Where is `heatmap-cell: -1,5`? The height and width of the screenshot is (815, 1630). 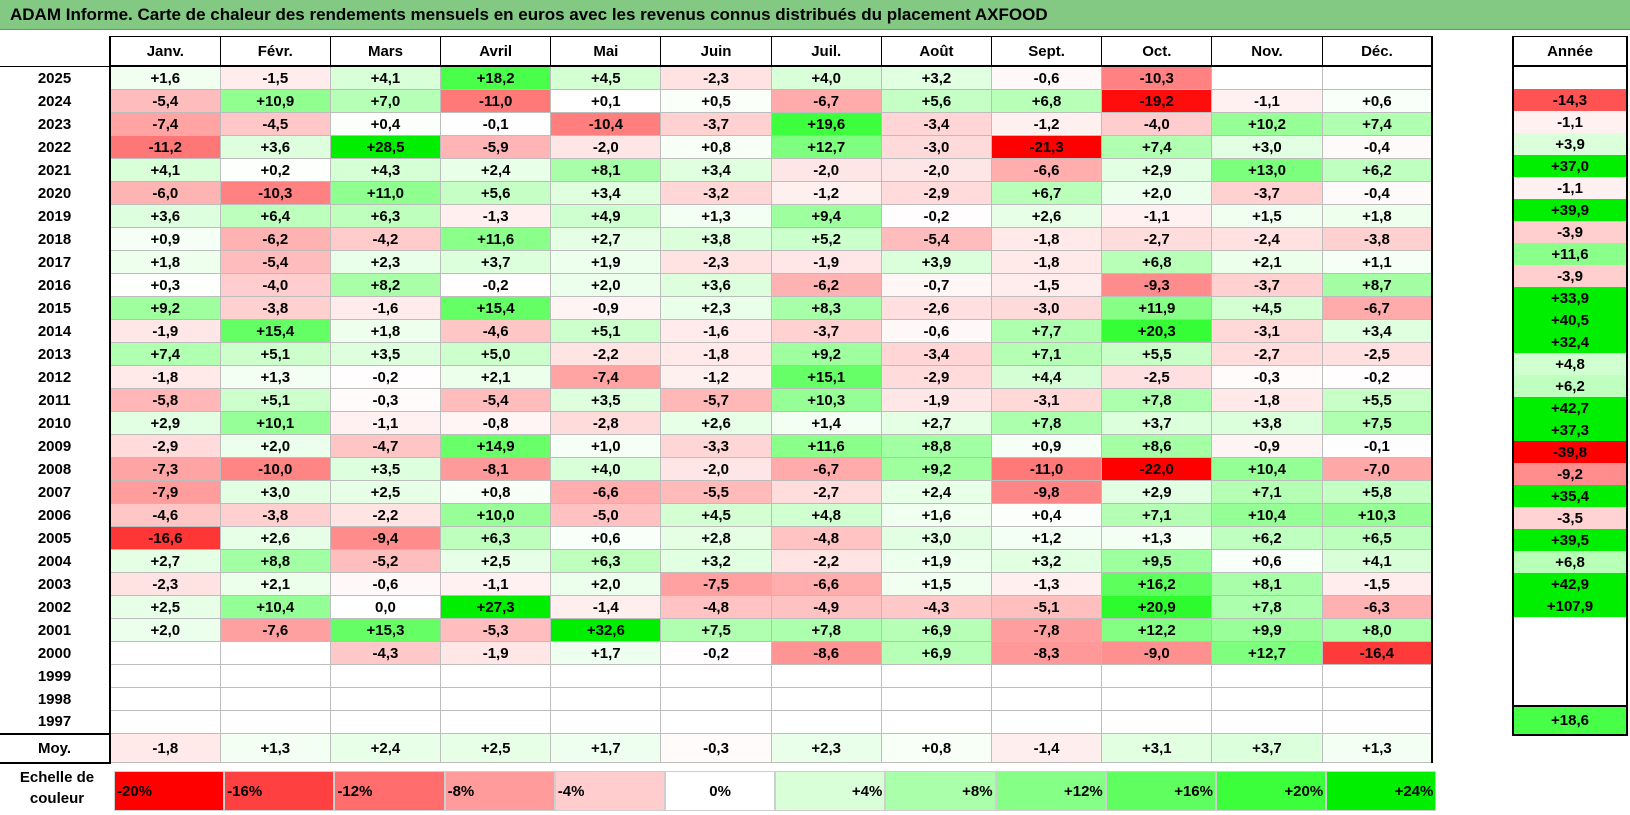
heatmap-cell: -1,5 is located at coordinates (1377, 584).